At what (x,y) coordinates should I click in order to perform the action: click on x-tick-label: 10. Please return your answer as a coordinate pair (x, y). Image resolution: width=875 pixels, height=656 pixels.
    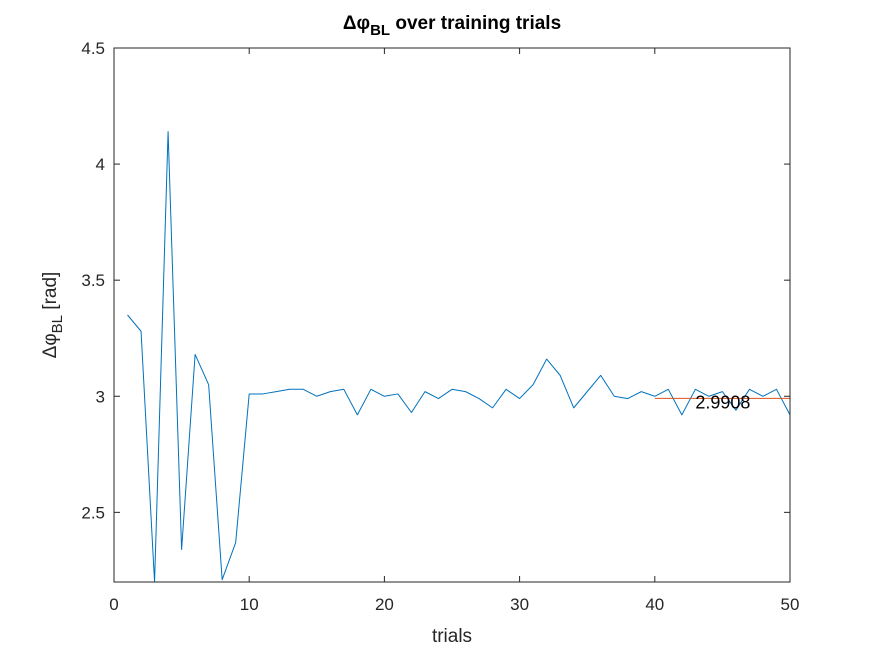
    Looking at the image, I should click on (249, 604).